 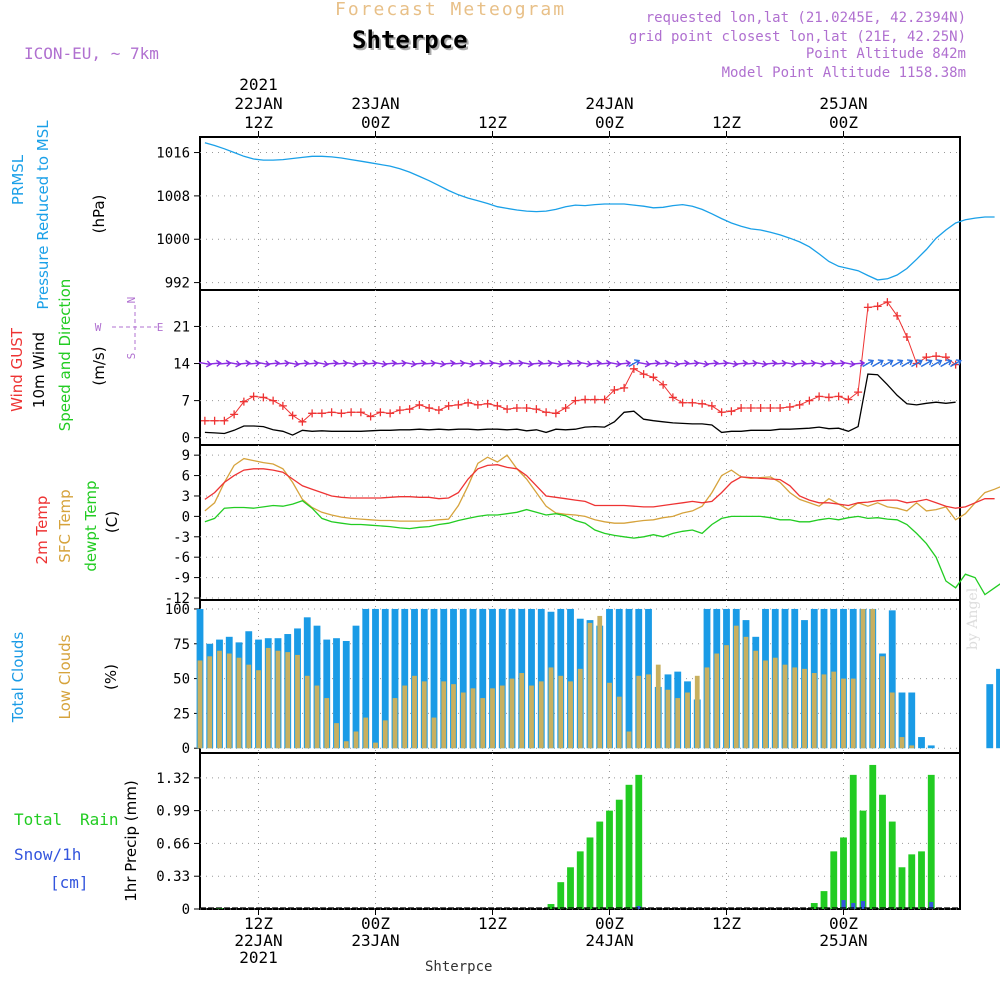 What do you see at coordinates (609, 122) in the screenshot?
I see `time-label-top: 00Z` at bounding box center [609, 122].